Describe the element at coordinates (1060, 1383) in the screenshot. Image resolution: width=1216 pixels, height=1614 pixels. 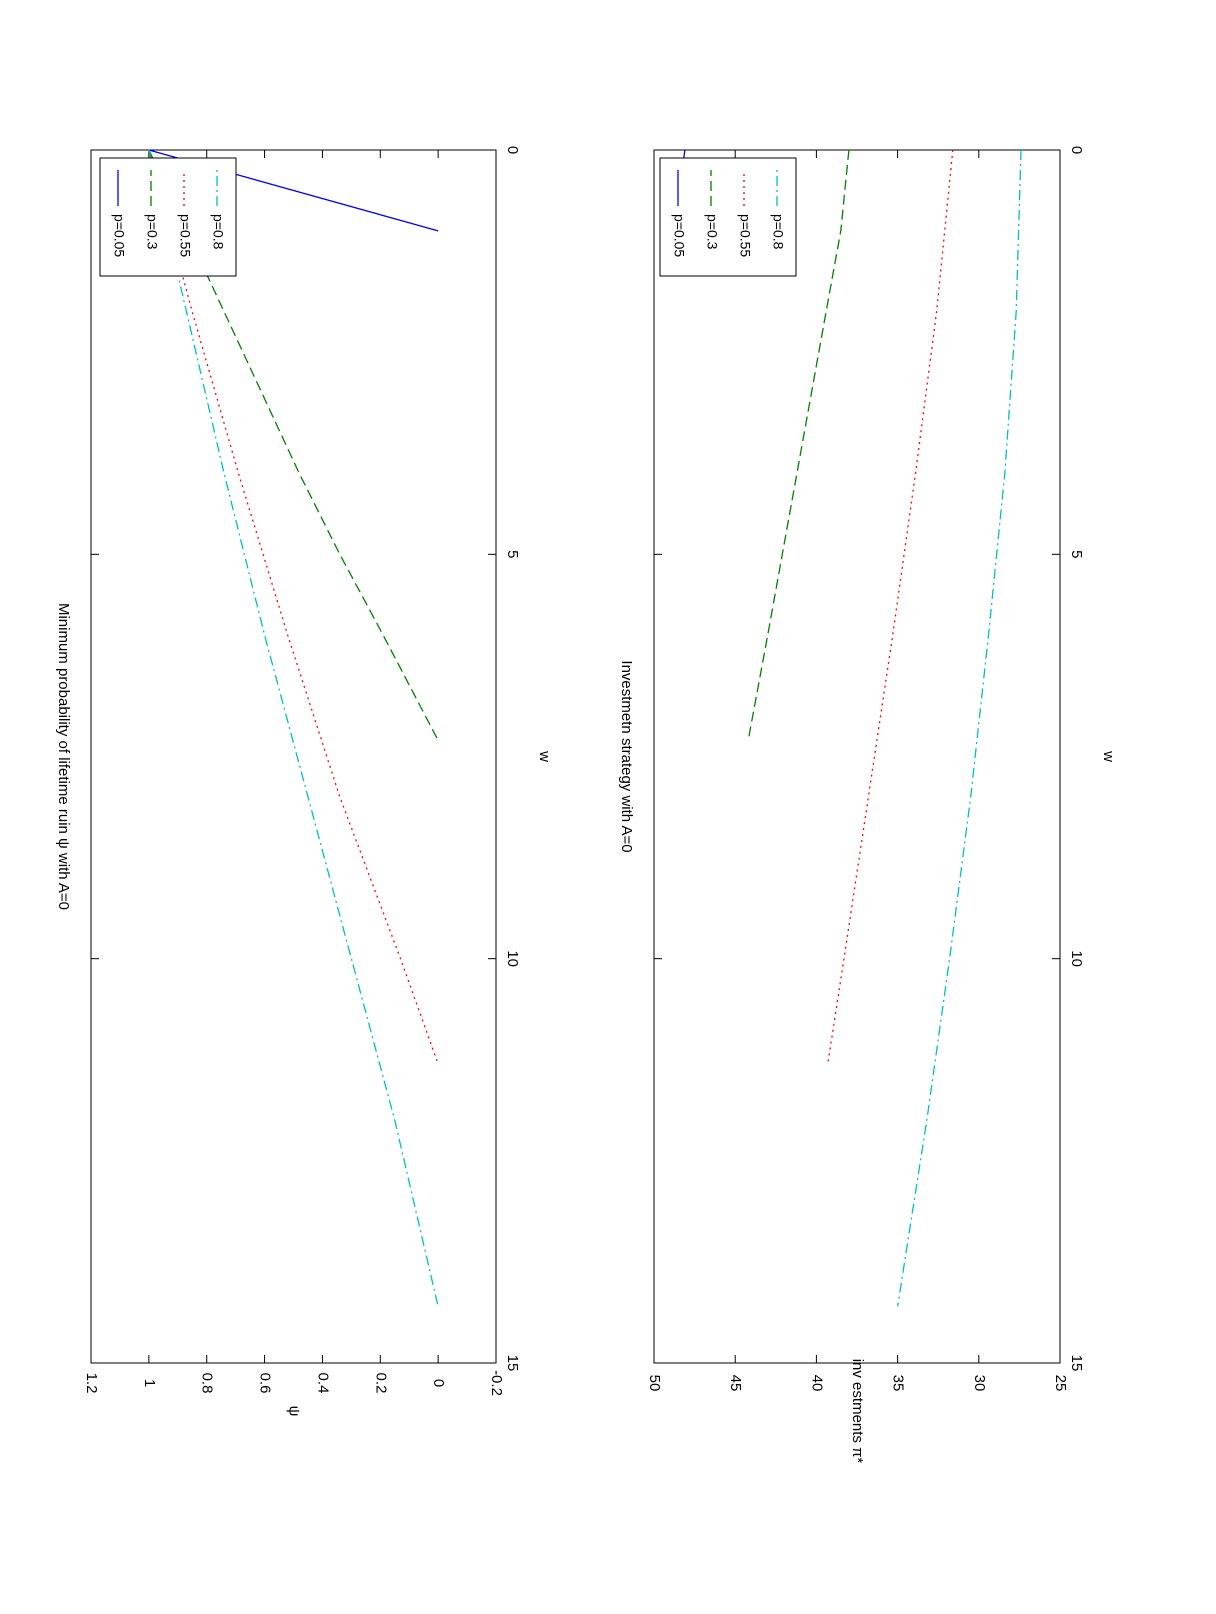
I see `y-tick-label: 25` at that location.